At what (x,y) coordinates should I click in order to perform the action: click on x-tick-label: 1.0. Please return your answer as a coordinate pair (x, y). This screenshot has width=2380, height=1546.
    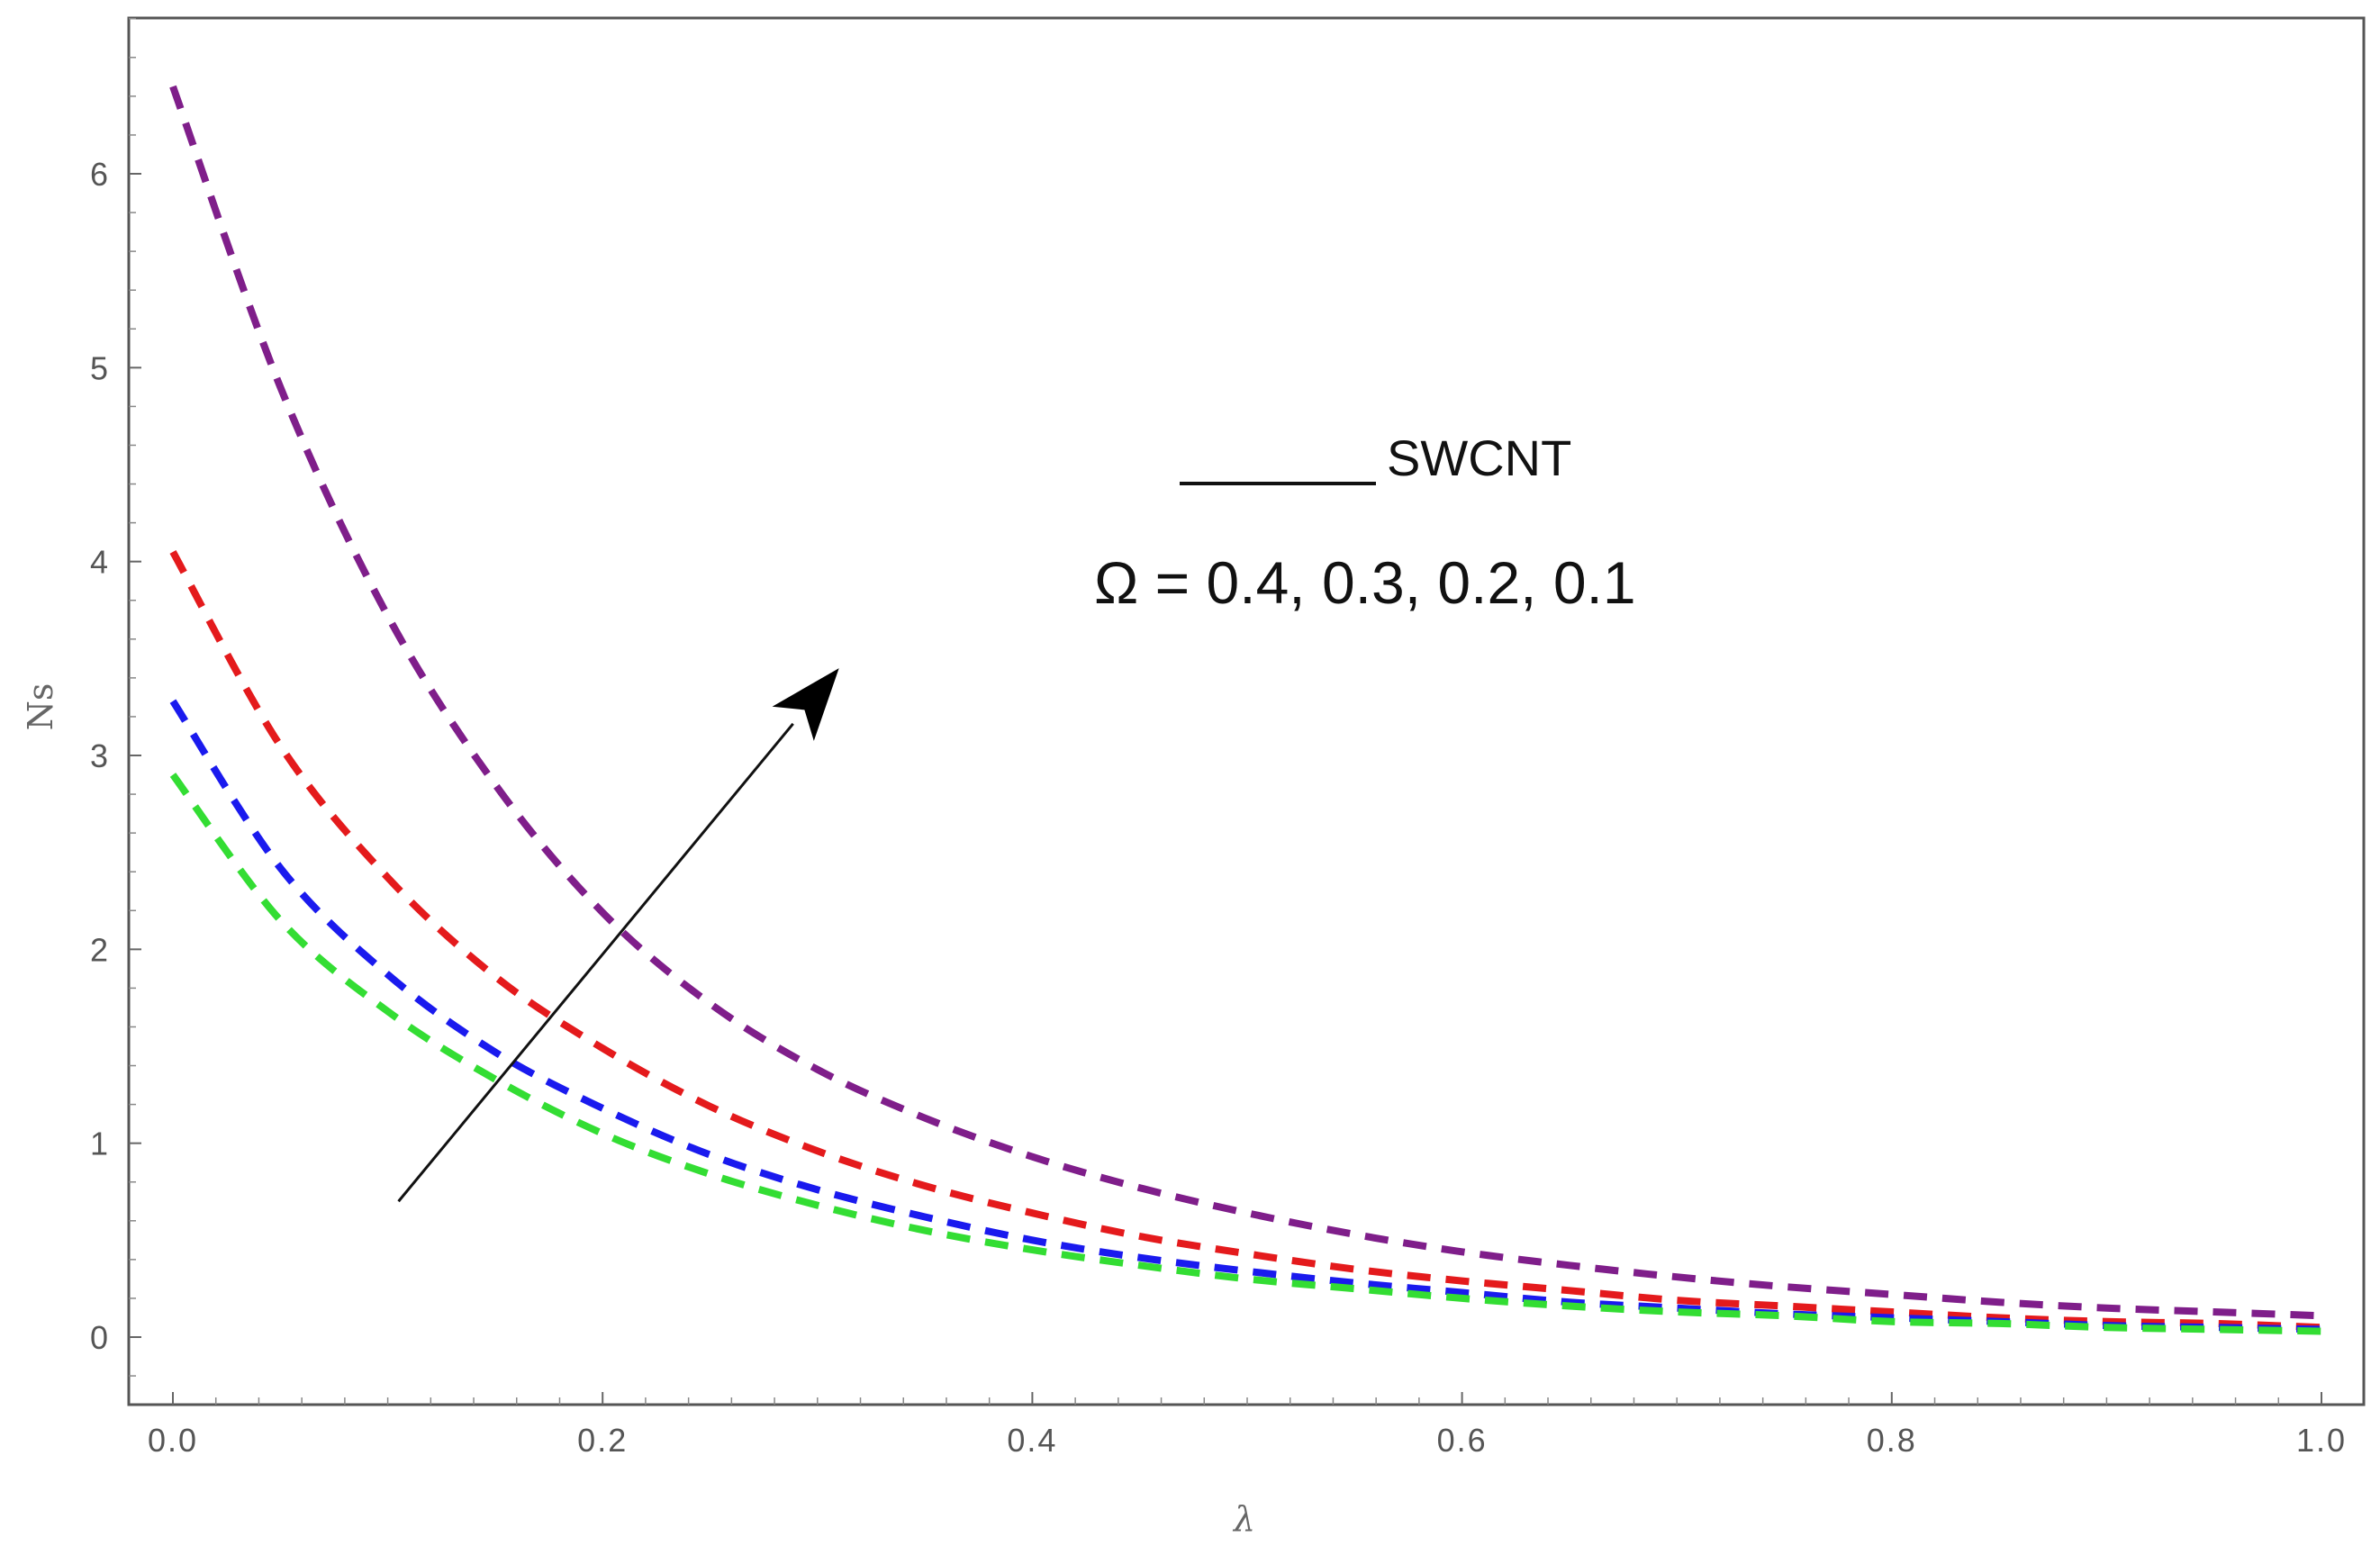
    Looking at the image, I should click on (2321, 1440).